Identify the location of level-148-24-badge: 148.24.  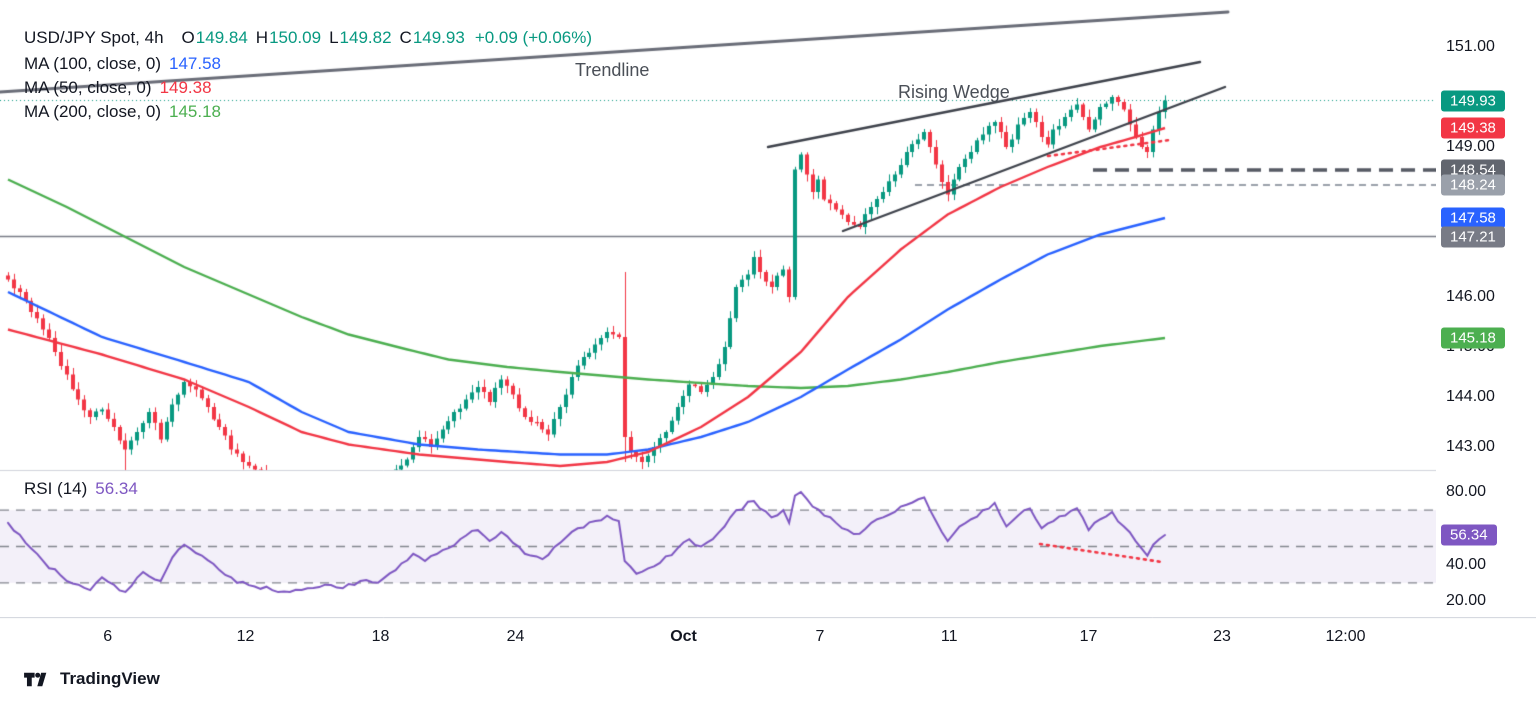
(1473, 185).